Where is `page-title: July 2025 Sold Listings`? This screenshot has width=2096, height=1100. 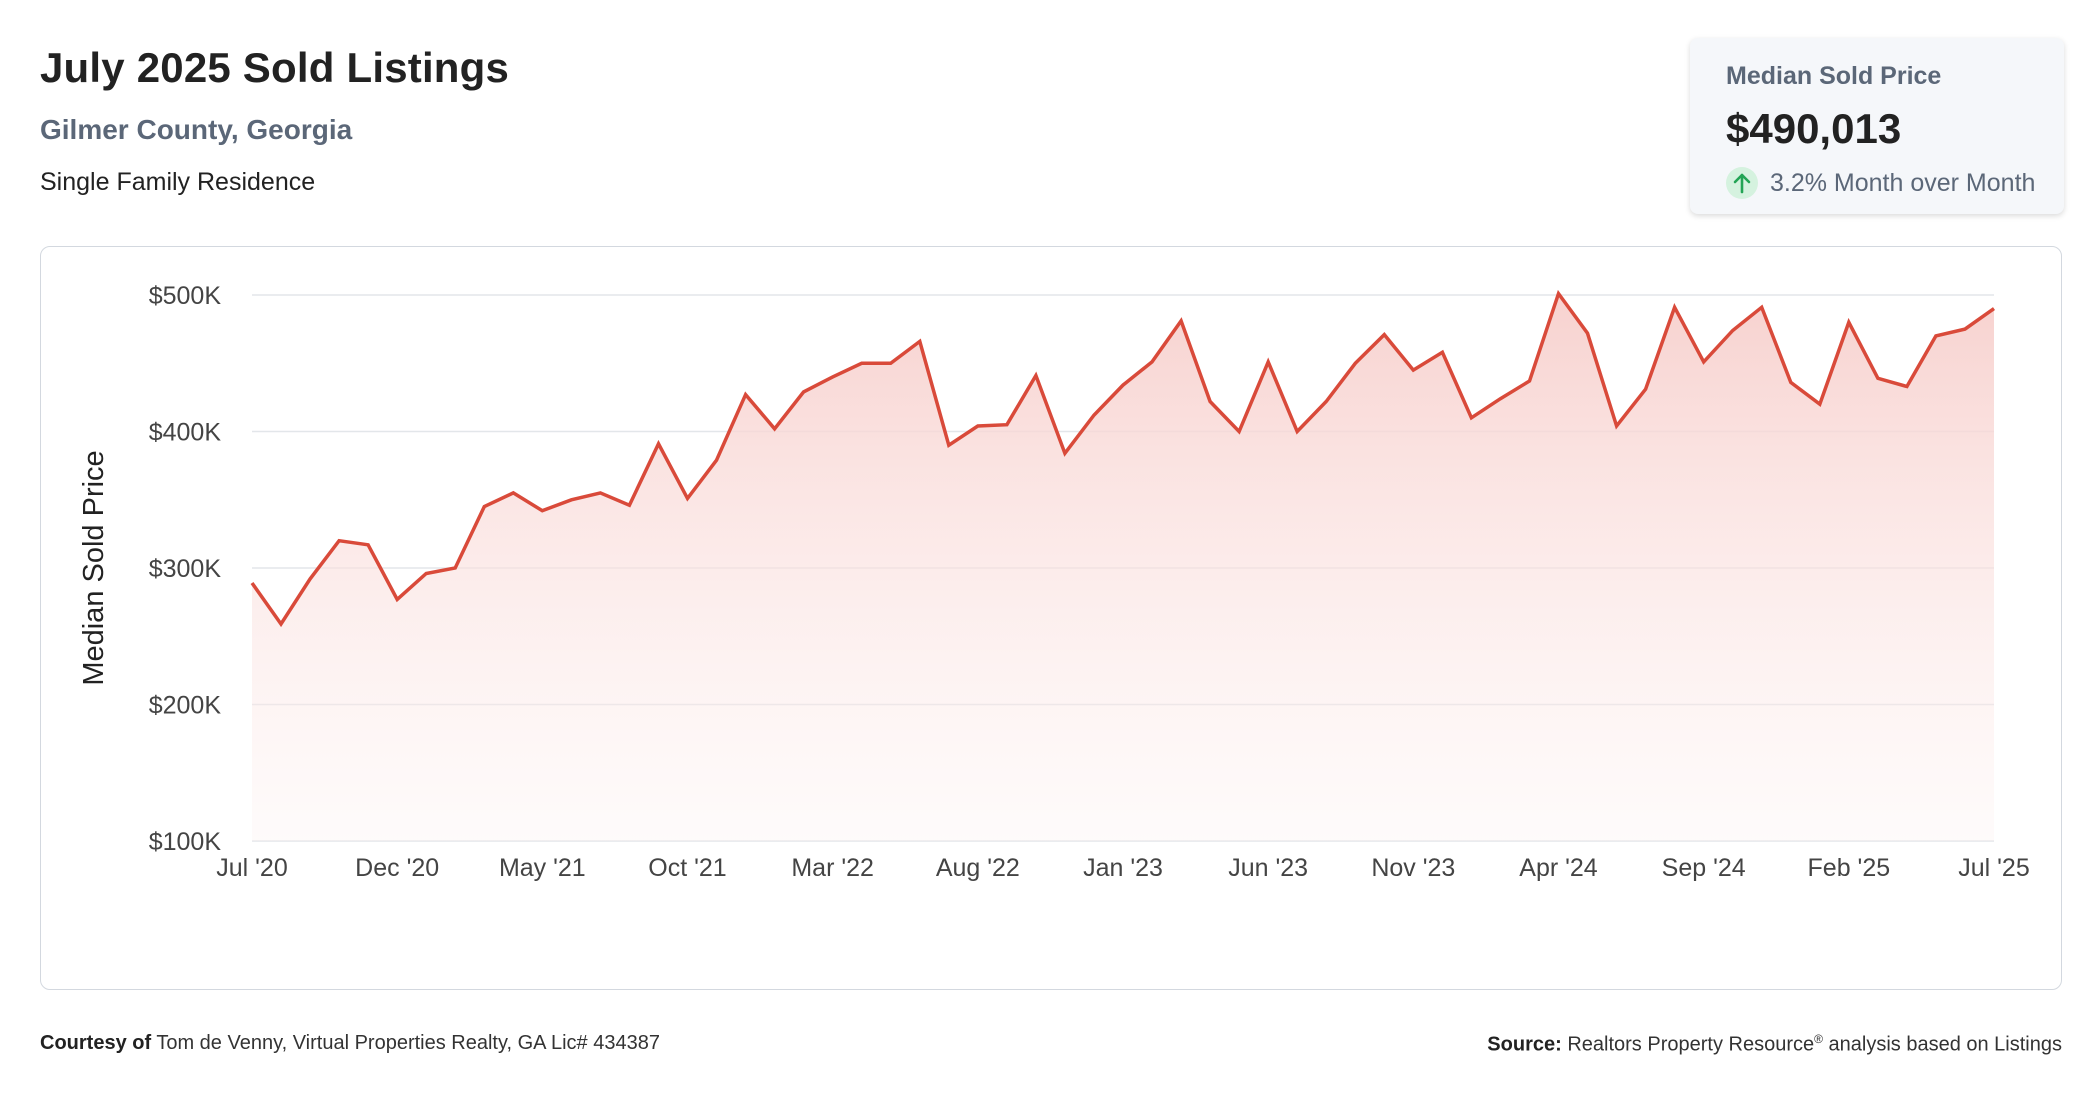
page-title: July 2025 Sold Listings is located at coordinates (275, 67).